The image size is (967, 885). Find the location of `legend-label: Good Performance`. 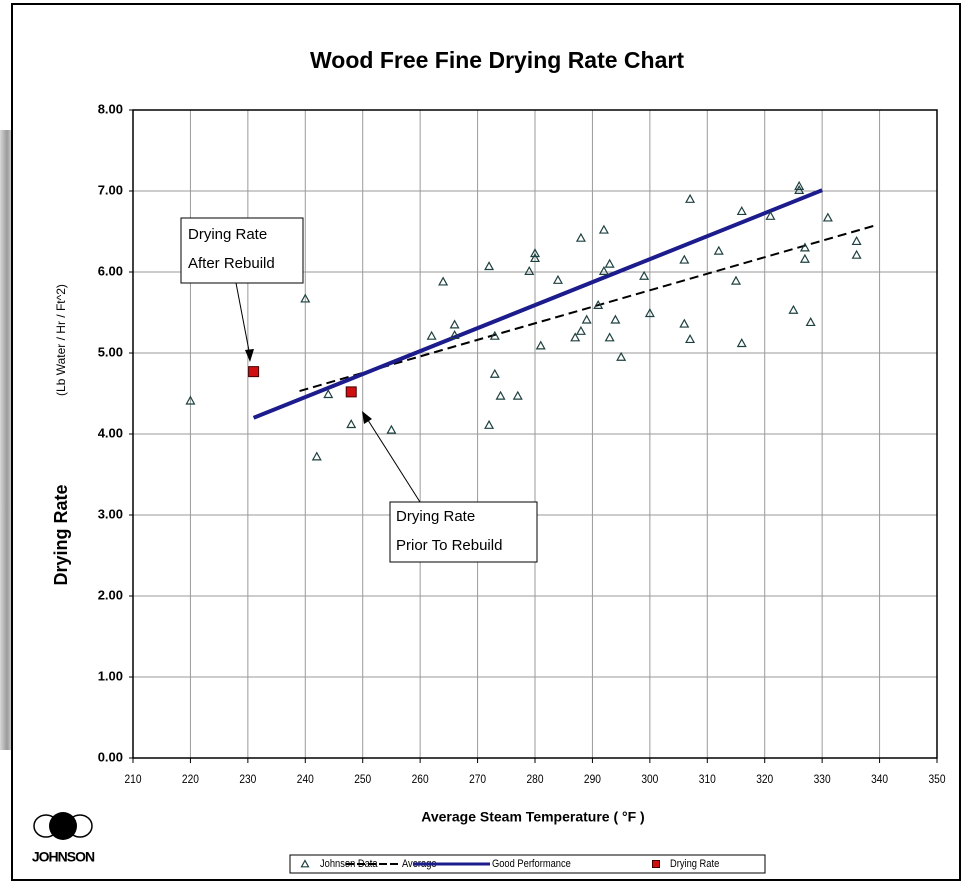

legend-label: Good Performance is located at coordinates (531, 864).